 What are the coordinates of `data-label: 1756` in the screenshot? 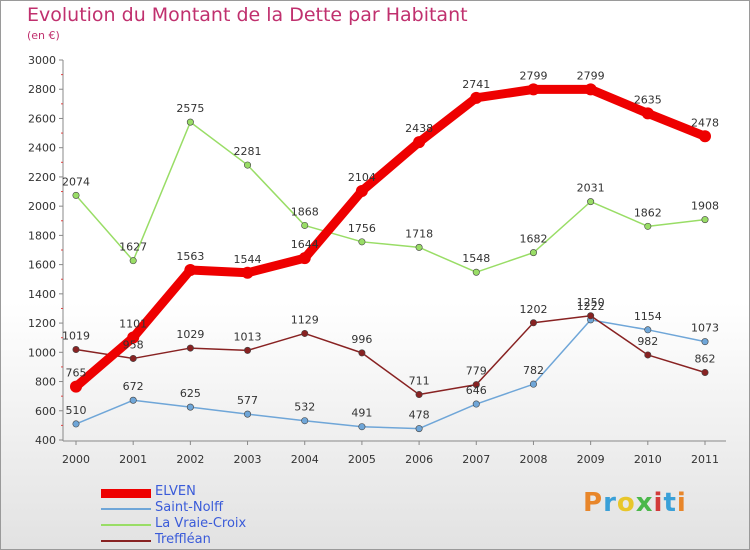 It's located at (362, 228).